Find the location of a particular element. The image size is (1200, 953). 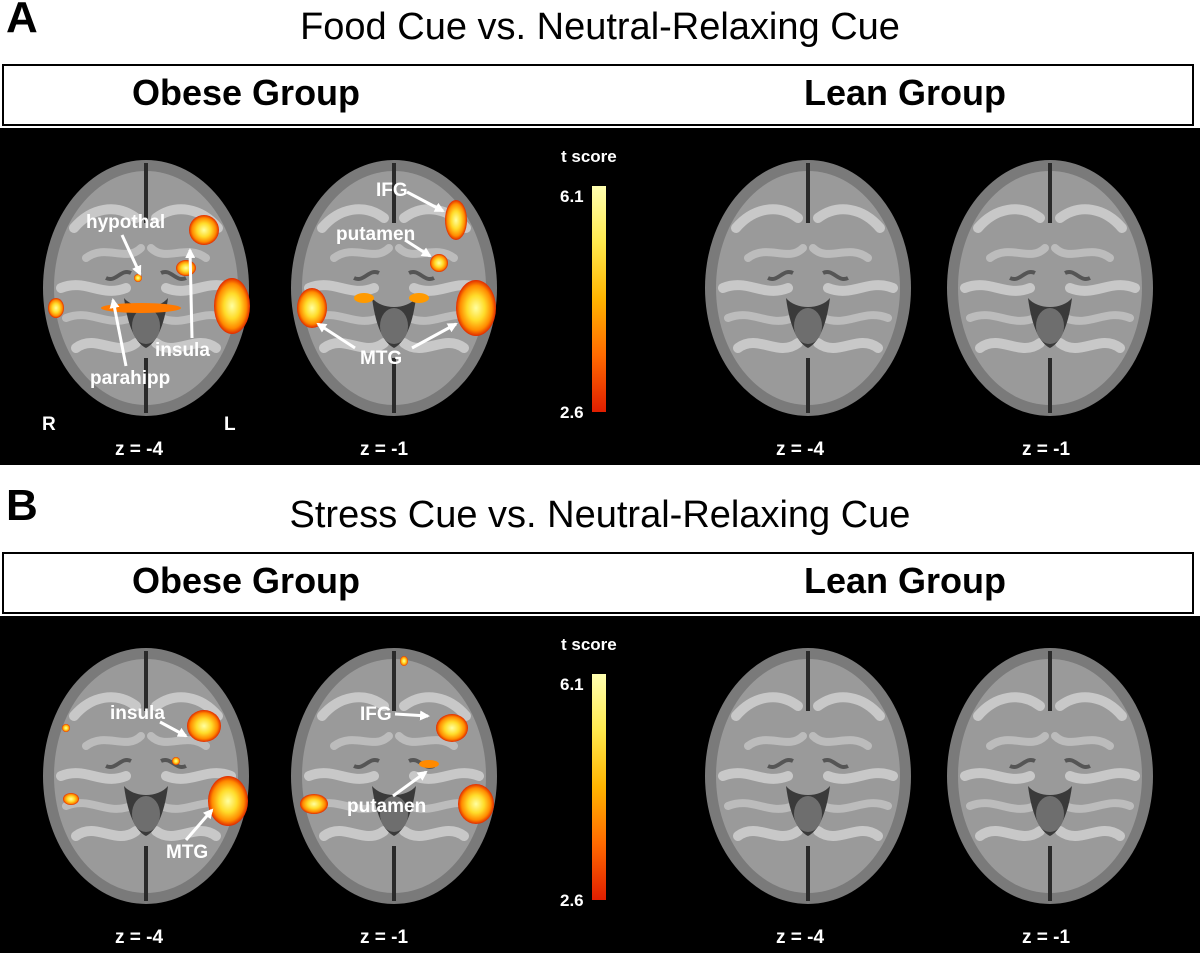

arrow-hypothal is located at coordinates (131, 255).